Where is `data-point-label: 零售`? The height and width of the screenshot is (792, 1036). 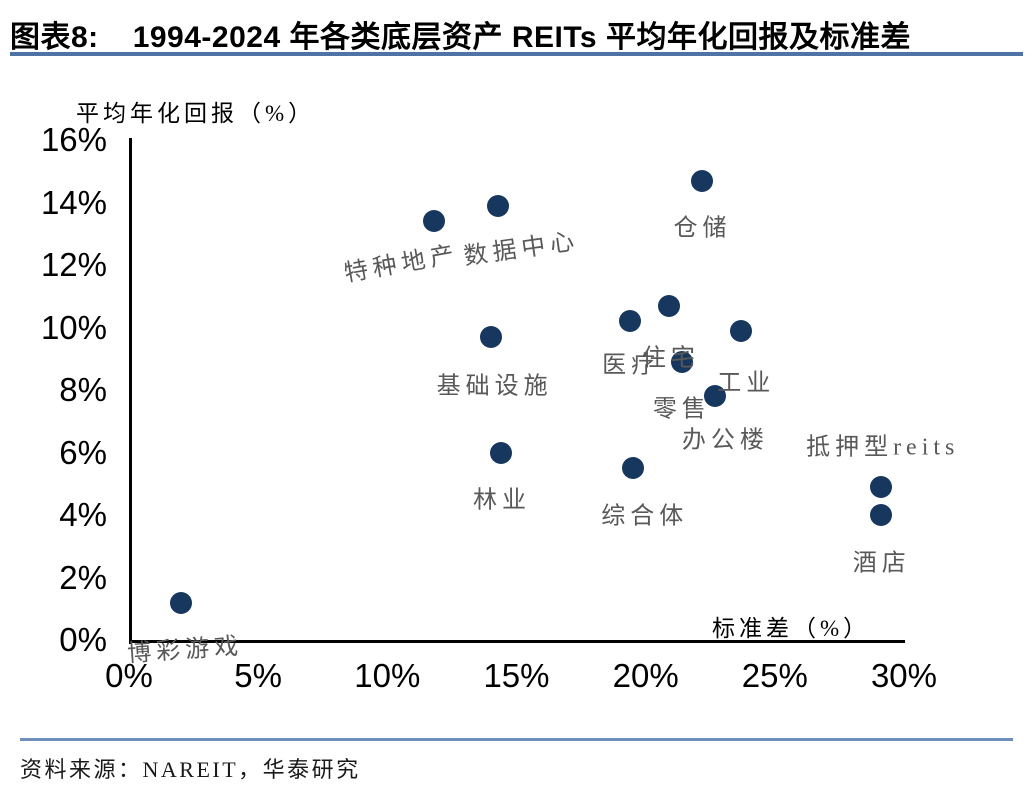 data-point-label: 零售 is located at coordinates (681, 409).